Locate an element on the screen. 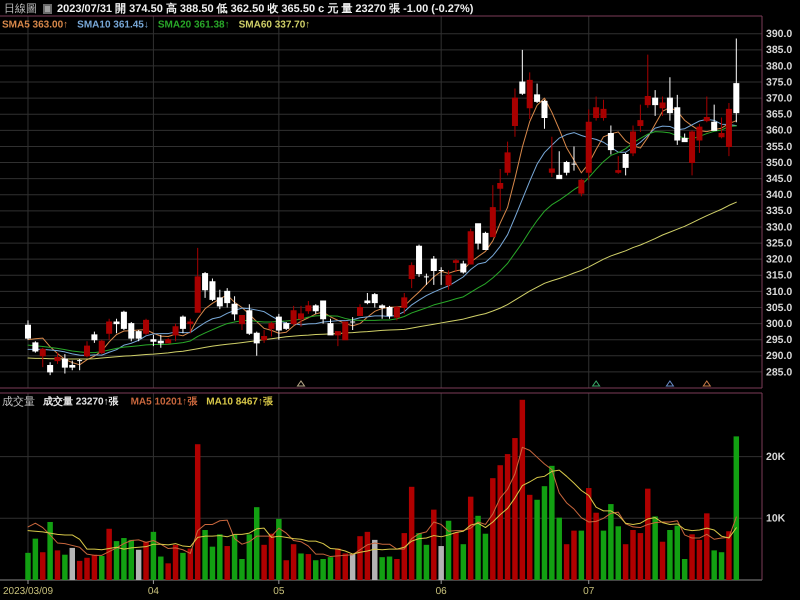 The image size is (800, 600). text: MA10 8467↑張 is located at coordinates (240, 402).